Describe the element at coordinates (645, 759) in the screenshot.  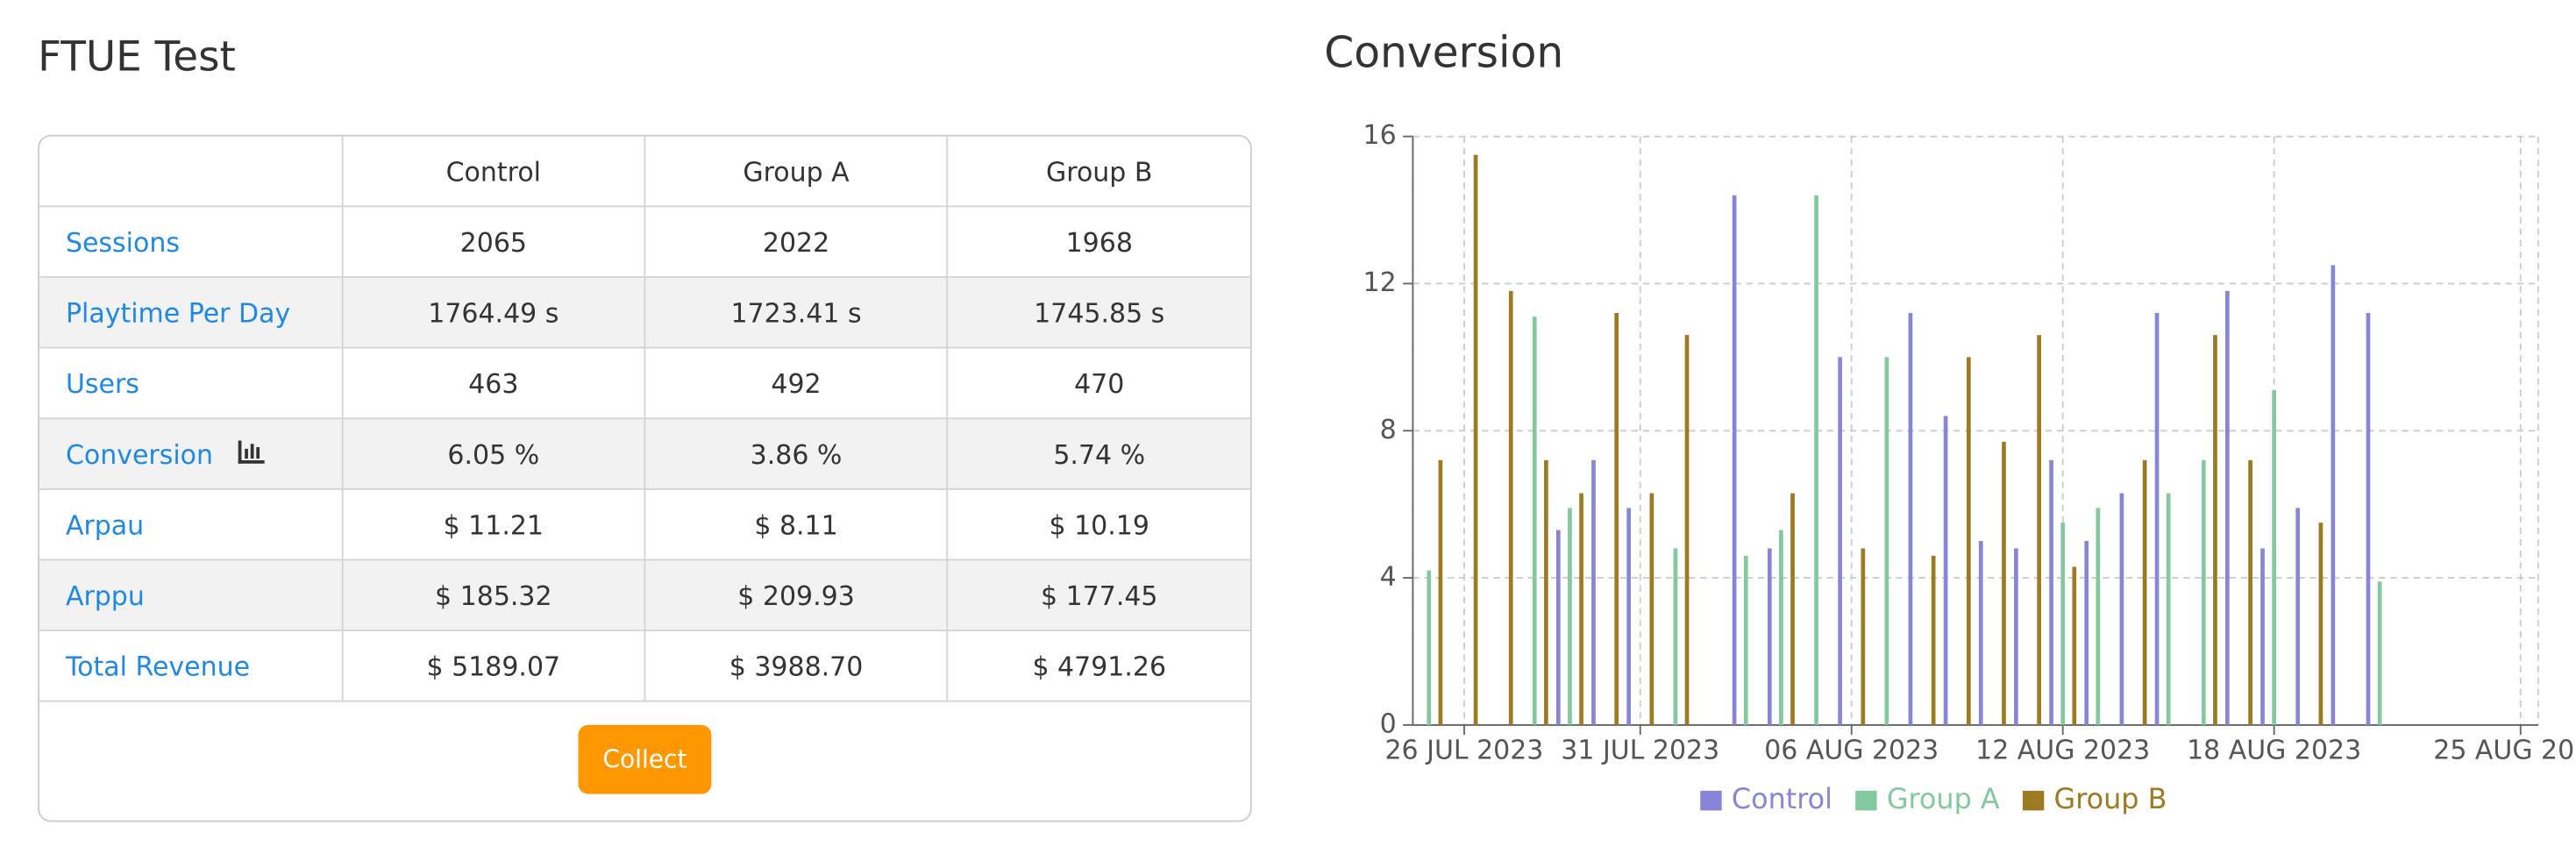
I see `collect-button: Collect` at that location.